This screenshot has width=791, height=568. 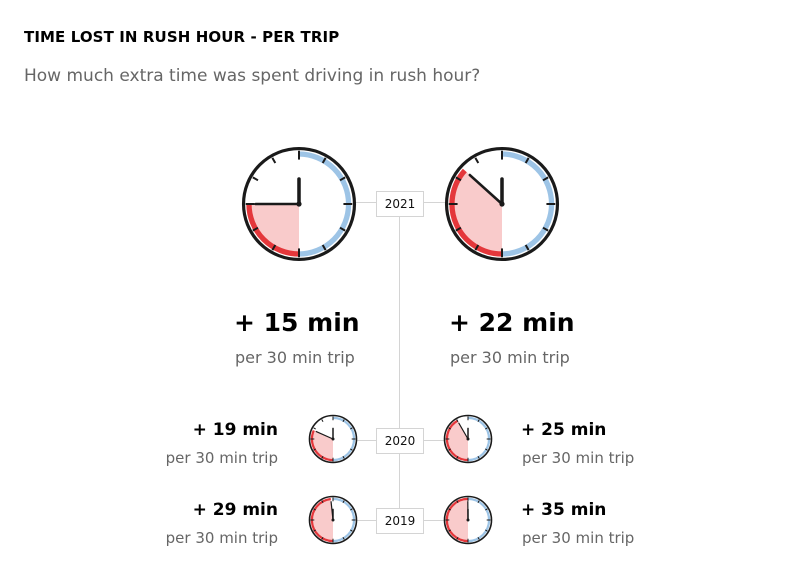 I want to click on clock-2021-right, so click(x=502, y=204).